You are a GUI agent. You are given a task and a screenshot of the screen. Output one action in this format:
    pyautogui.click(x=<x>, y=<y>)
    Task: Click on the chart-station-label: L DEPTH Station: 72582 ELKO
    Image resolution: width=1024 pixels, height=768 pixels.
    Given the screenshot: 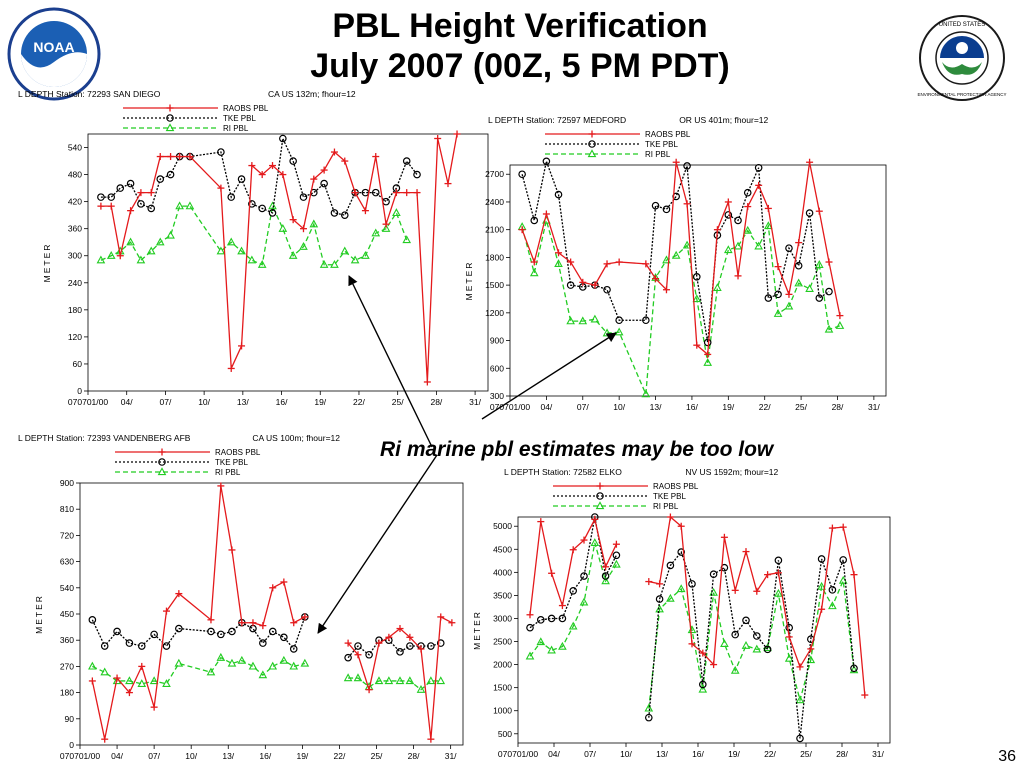 What is the action you would take?
    pyautogui.click(x=563, y=472)
    